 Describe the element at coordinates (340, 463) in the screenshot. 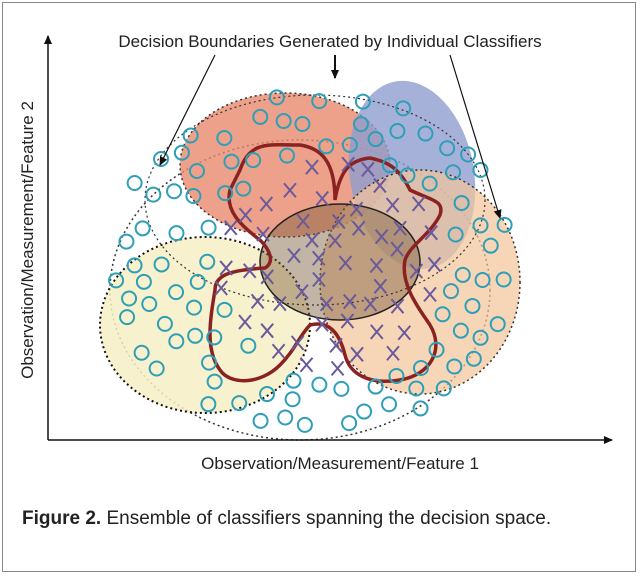

I see `x-axis-label: Observation/Measurement/Feature 1` at that location.